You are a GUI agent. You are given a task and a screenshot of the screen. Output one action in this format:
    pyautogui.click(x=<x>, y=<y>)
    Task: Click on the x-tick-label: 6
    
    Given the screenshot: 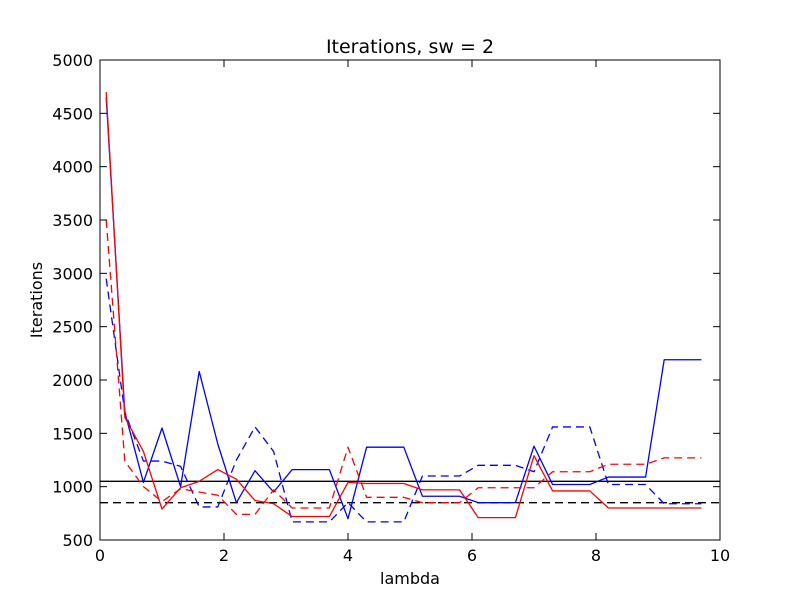 What is the action you would take?
    pyautogui.click(x=472, y=555)
    